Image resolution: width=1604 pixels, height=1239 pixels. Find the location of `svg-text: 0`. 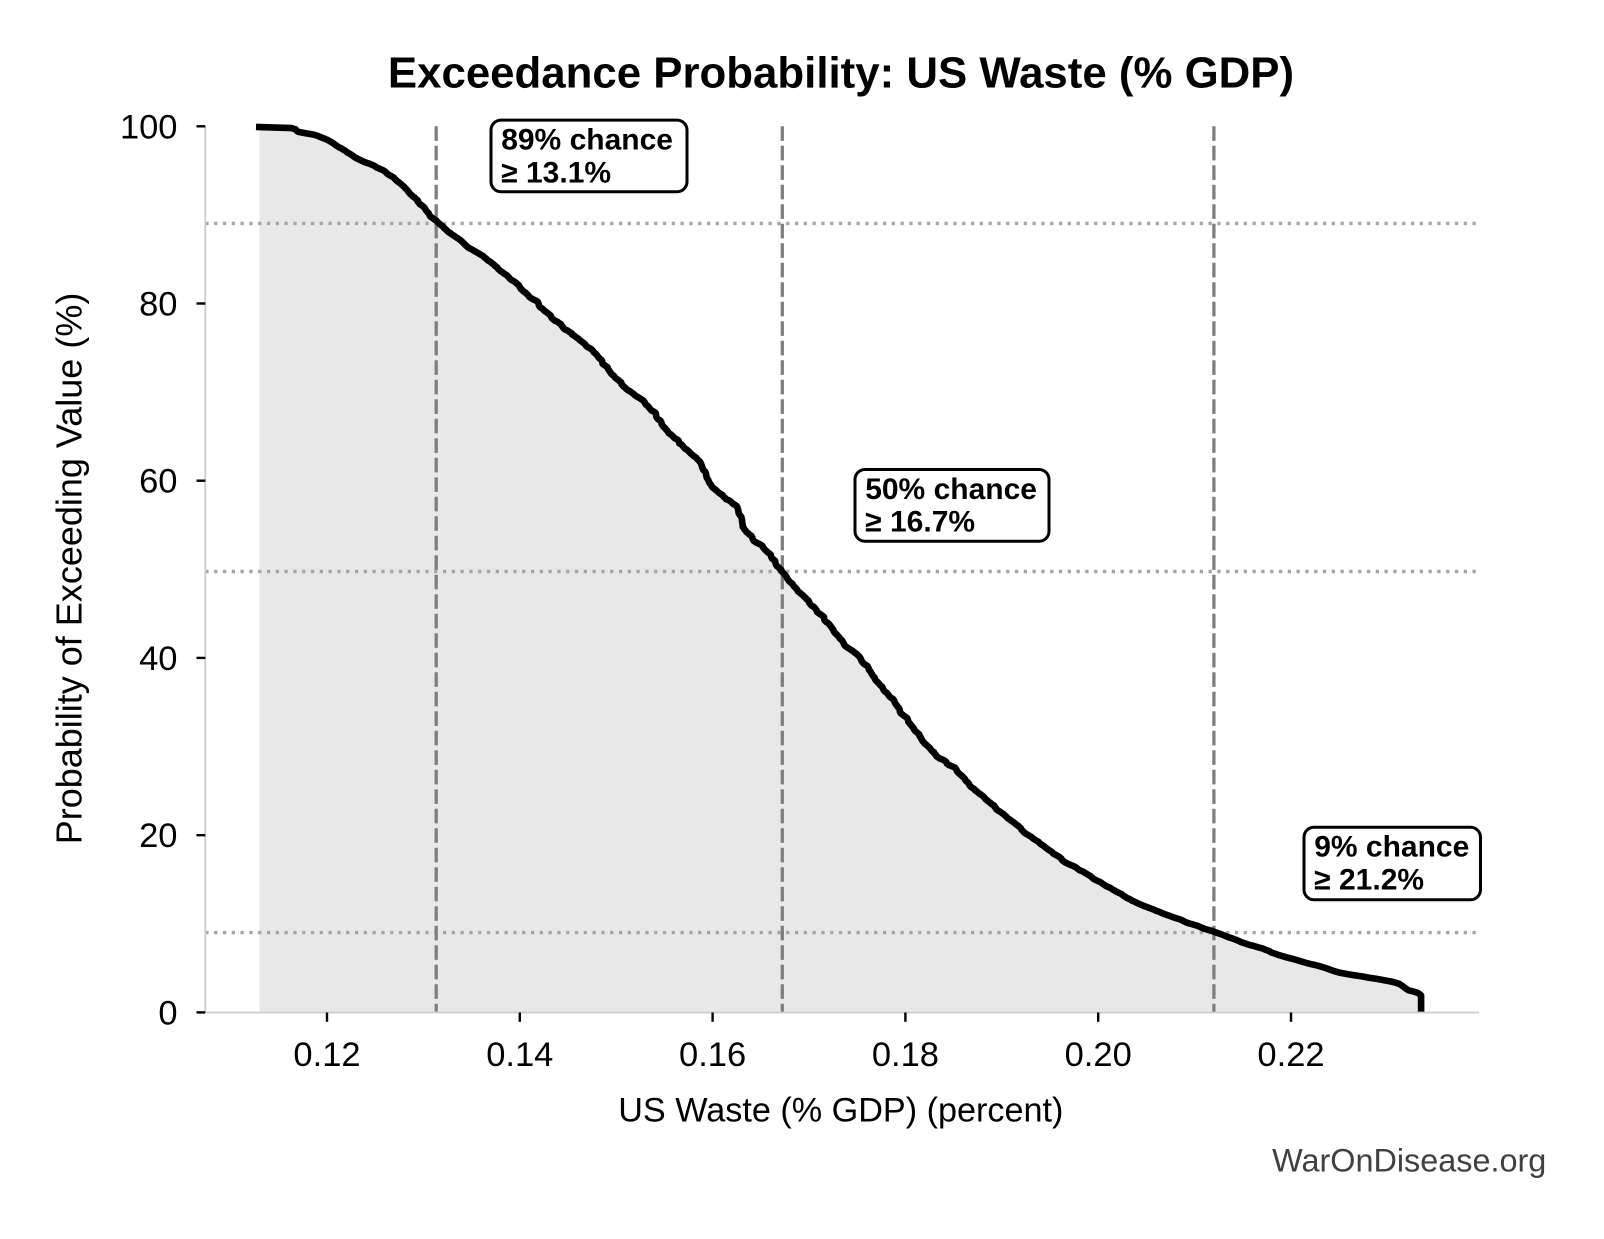

svg-text: 0 is located at coordinates (167, 1013).